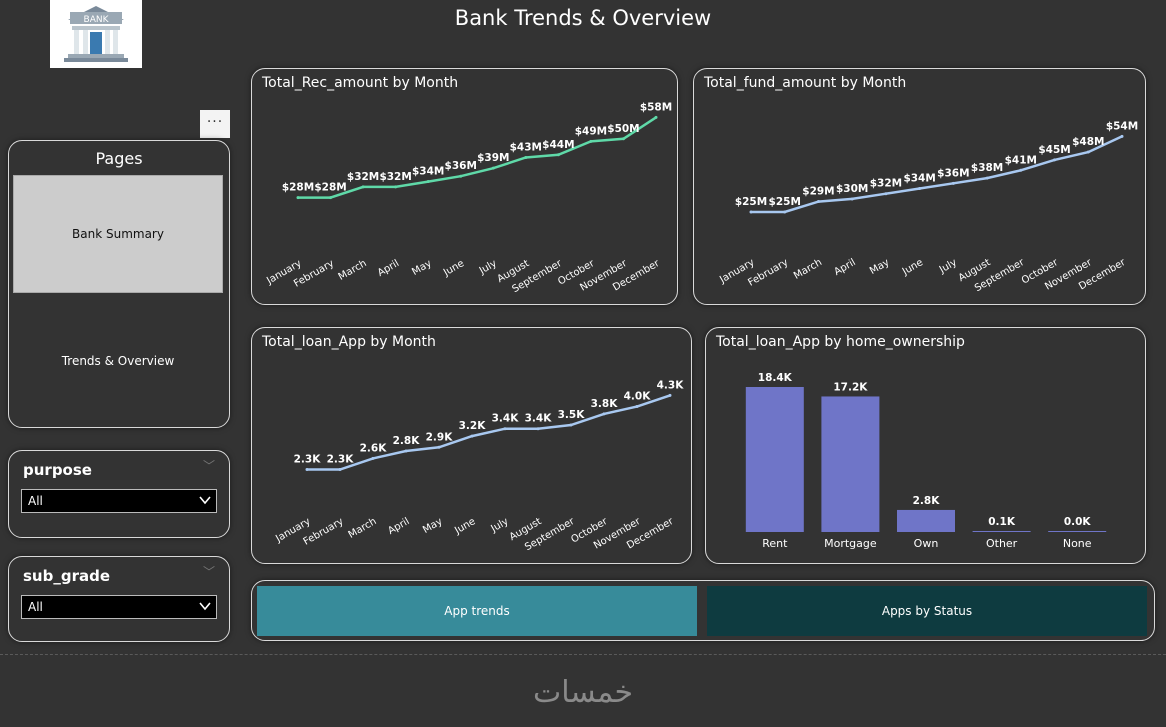  What do you see at coordinates (119, 607) in the screenshot?
I see `sub-grade-dropdown: All` at bounding box center [119, 607].